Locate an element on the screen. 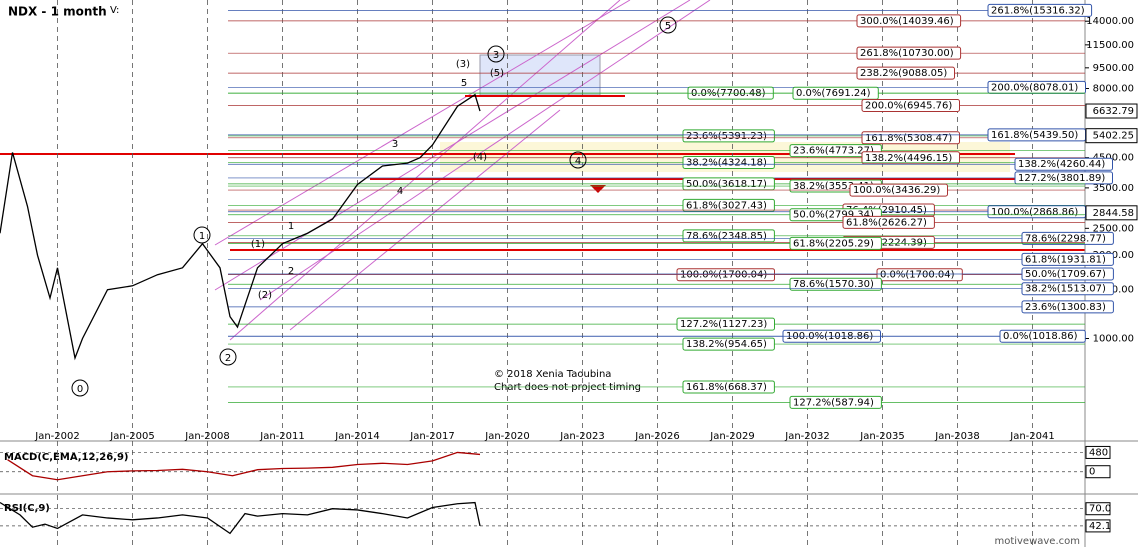 The height and width of the screenshot is (547, 1138). wave-label: 5 is located at coordinates (464, 83).